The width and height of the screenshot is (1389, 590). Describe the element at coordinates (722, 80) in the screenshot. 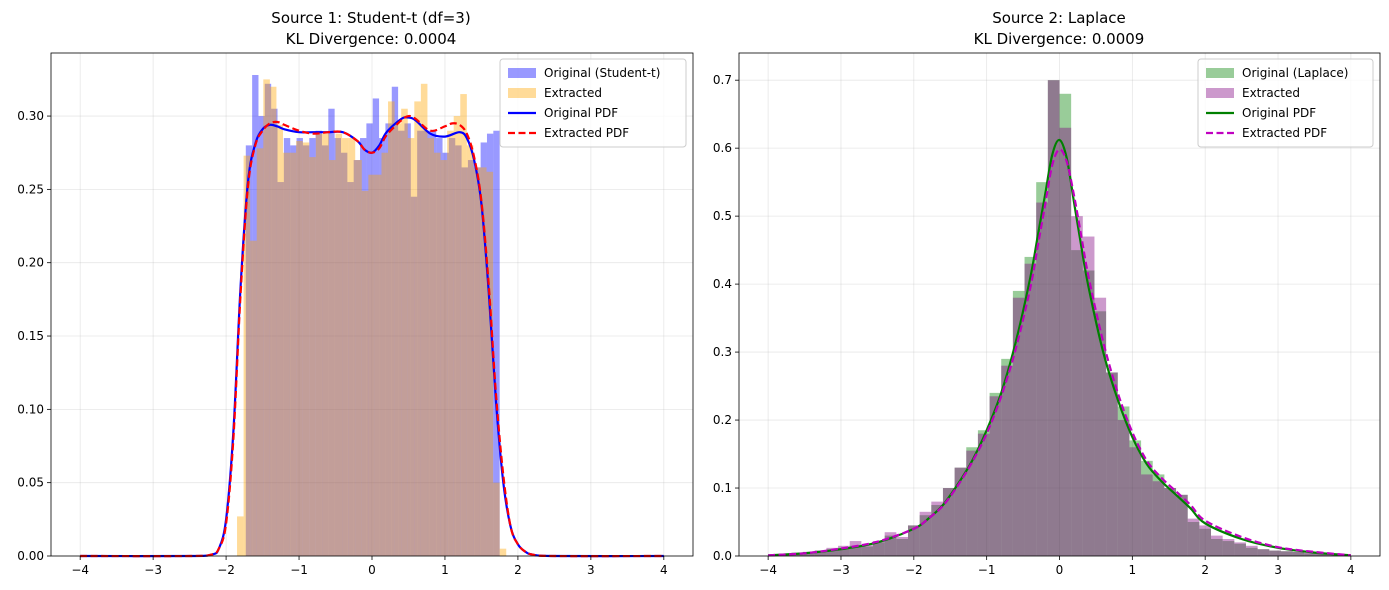

I see `y-tick-label: 0.7` at that location.